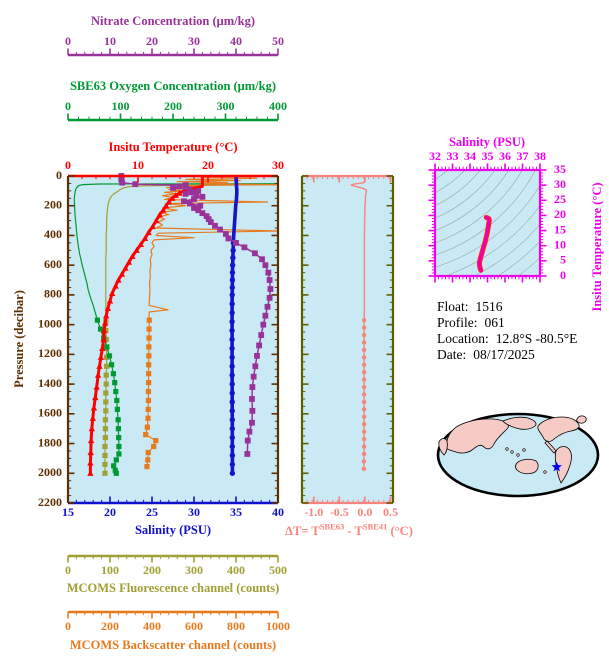  Describe the element at coordinates (173, 20) in the screenshot. I see `nitrate-axis-title: Nitrate Concentration (μm/kg)` at that location.